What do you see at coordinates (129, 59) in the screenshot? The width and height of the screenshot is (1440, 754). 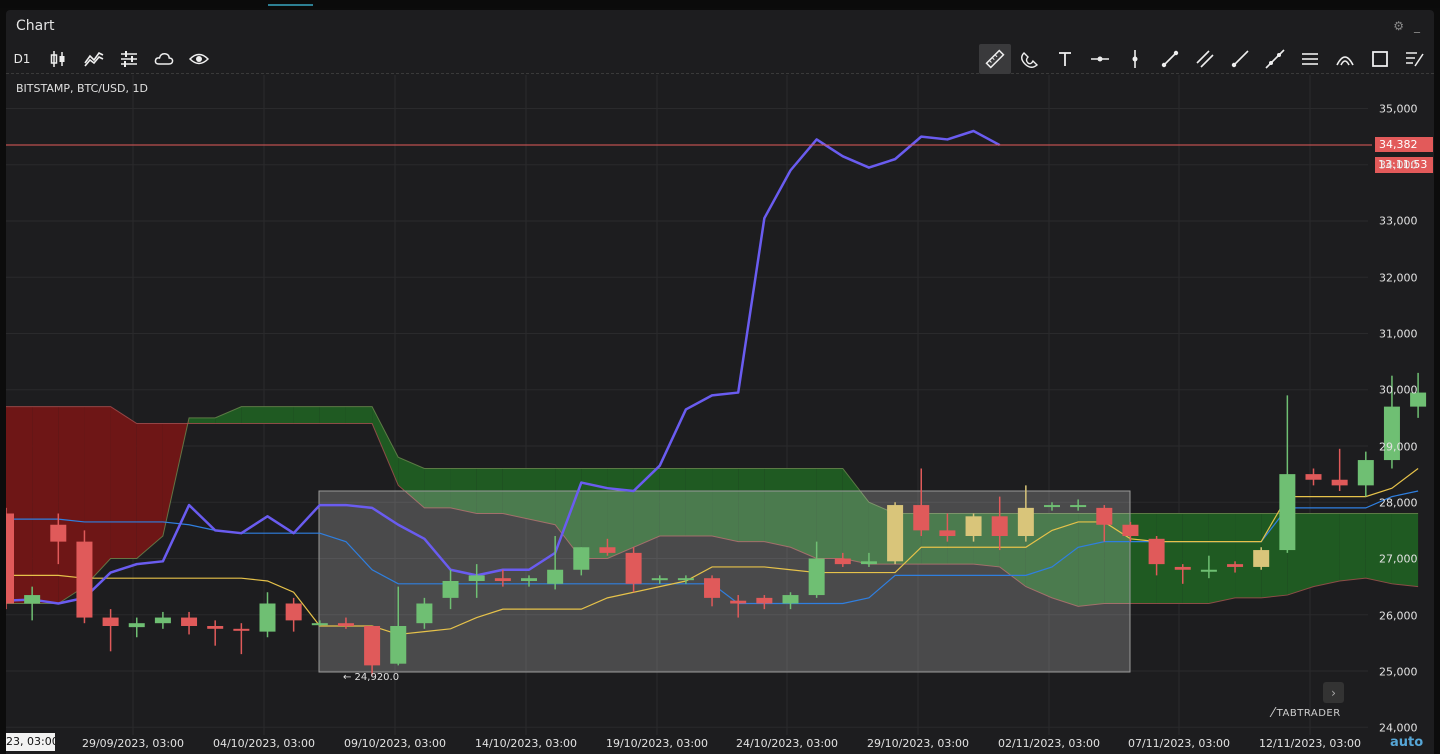 I see `settings-sliders-icon` at bounding box center [129, 59].